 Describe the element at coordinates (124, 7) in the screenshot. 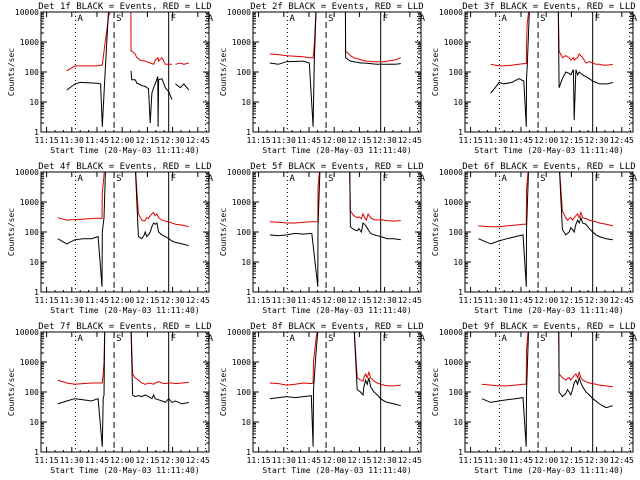

I see `panel-title: Det 1f BLACK = Events, RED = LLD` at that location.